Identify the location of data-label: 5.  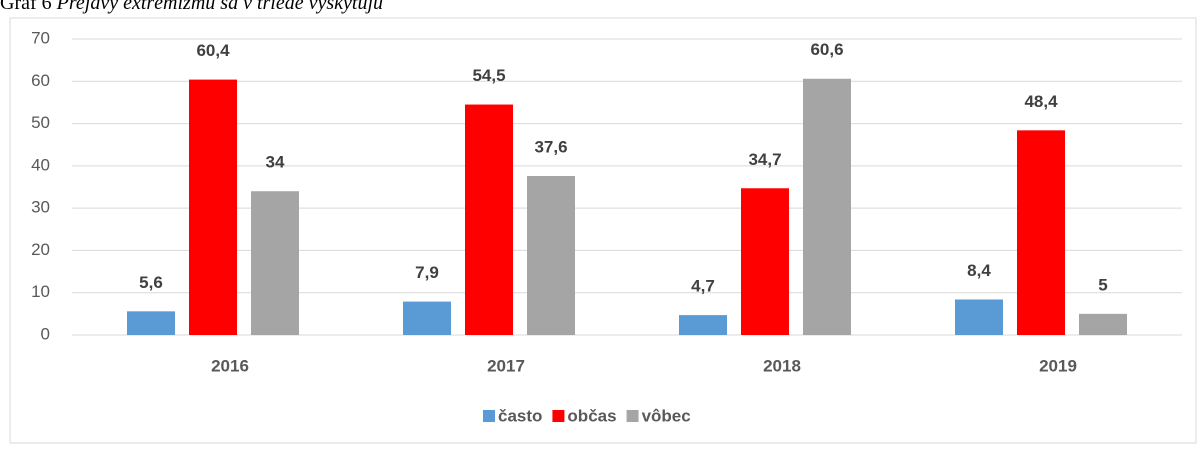
(1102, 284).